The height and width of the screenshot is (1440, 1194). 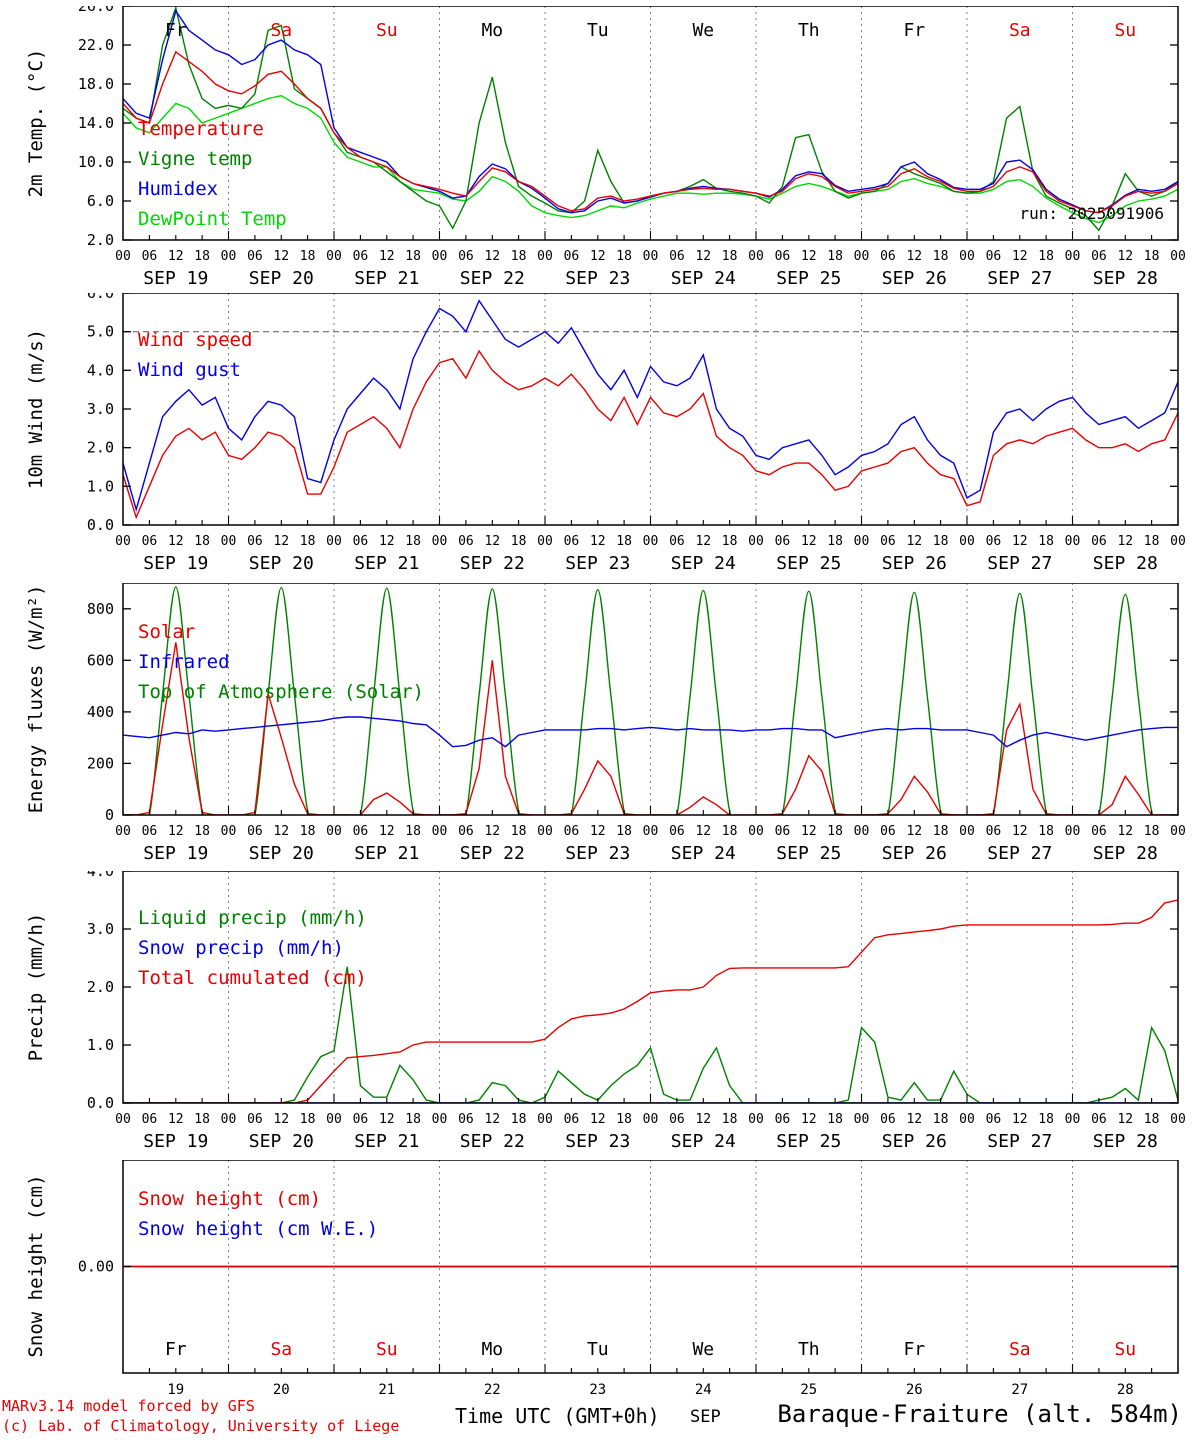 I want to click on series-infrared, so click(x=650, y=732).